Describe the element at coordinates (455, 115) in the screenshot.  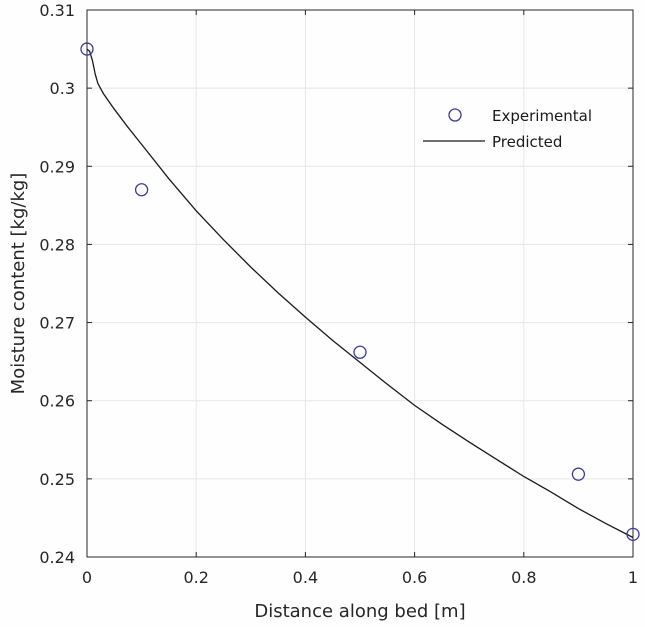
I see `legend-experimental-marker` at that location.